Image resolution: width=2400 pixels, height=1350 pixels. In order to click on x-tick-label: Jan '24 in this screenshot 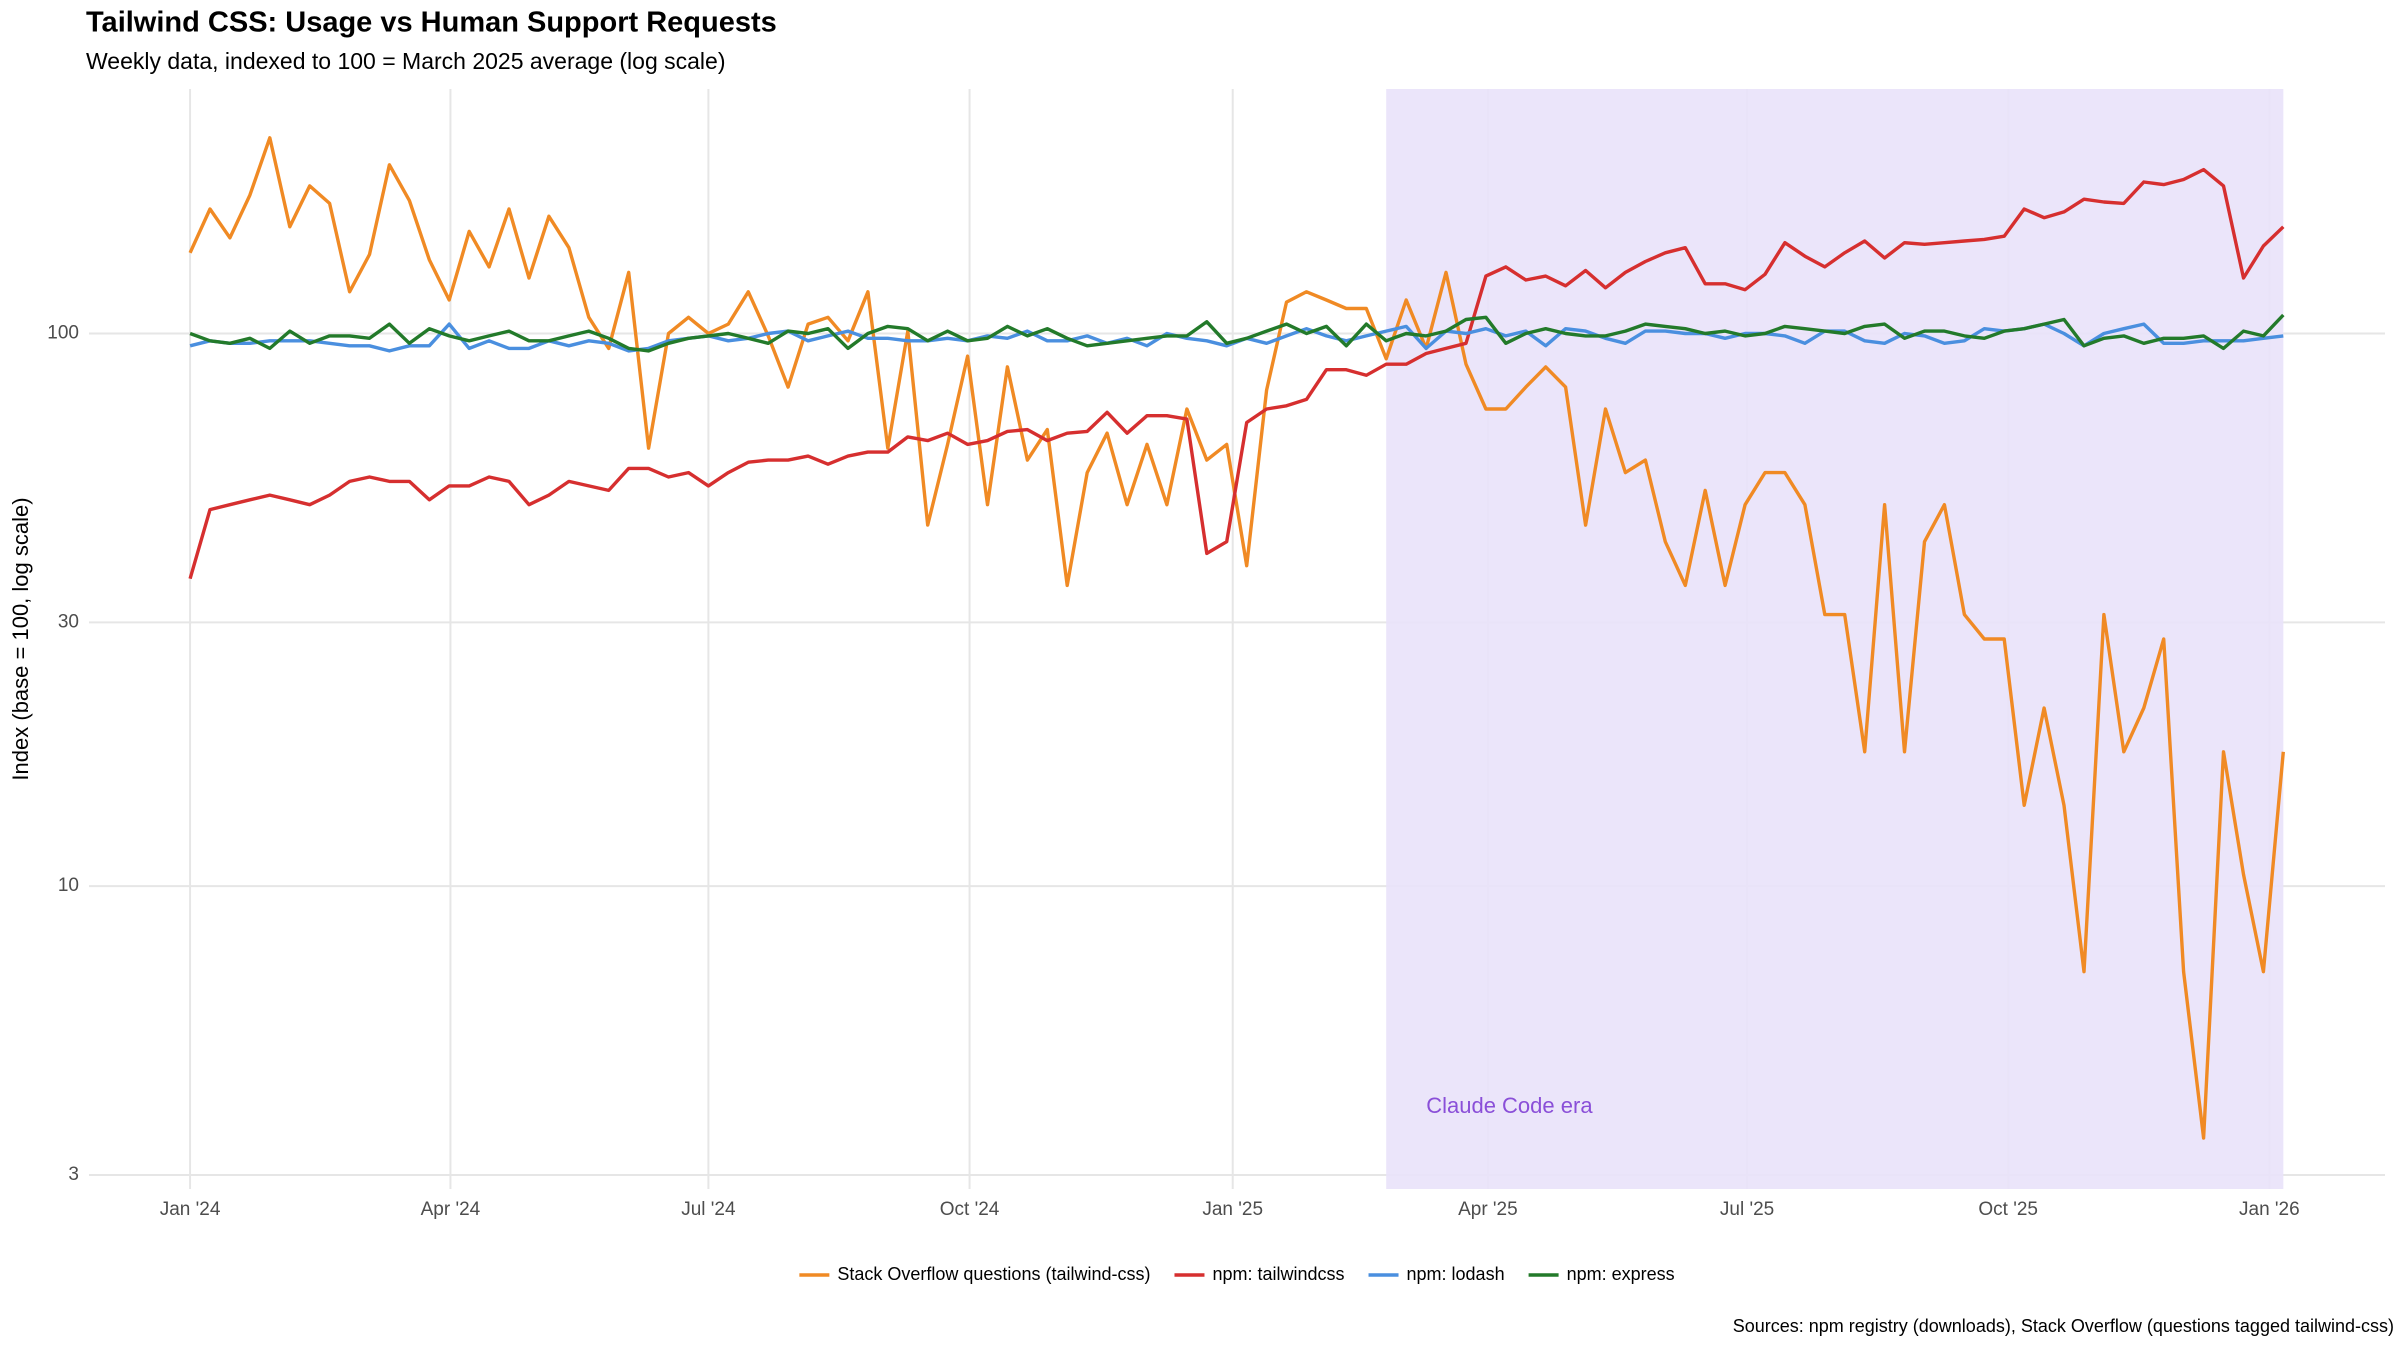, I will do `click(190, 1209)`.